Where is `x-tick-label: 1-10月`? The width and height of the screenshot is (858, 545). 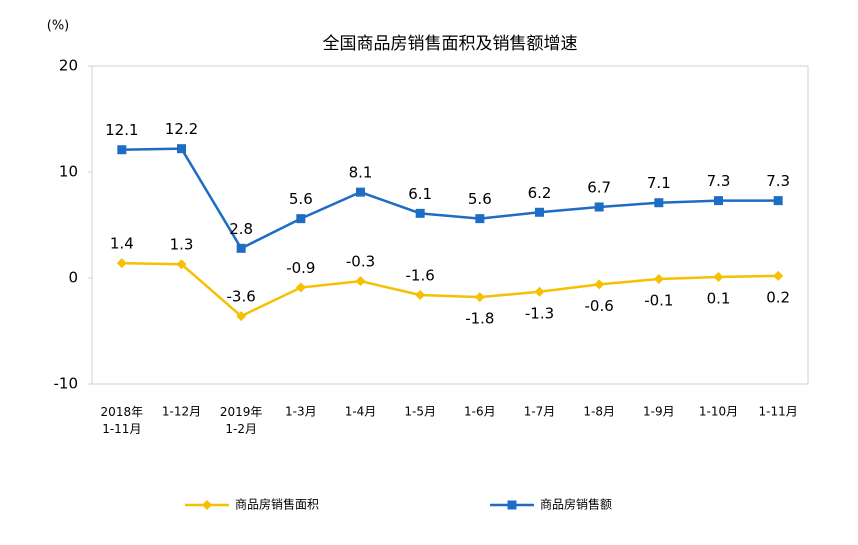 x-tick-label: 1-10月 is located at coordinates (718, 412).